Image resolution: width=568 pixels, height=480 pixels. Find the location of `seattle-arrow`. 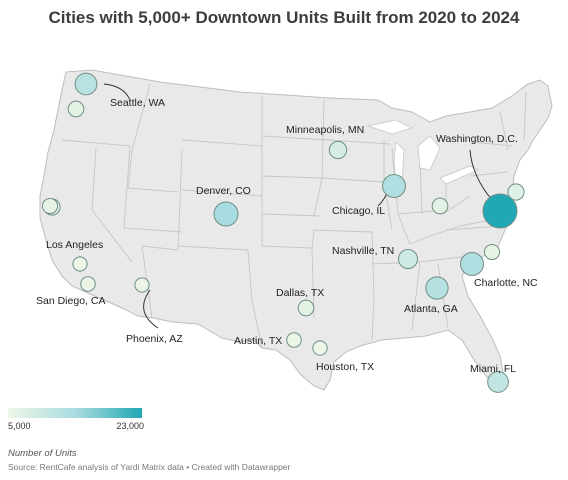

seattle-arrow is located at coordinates (117, 92).